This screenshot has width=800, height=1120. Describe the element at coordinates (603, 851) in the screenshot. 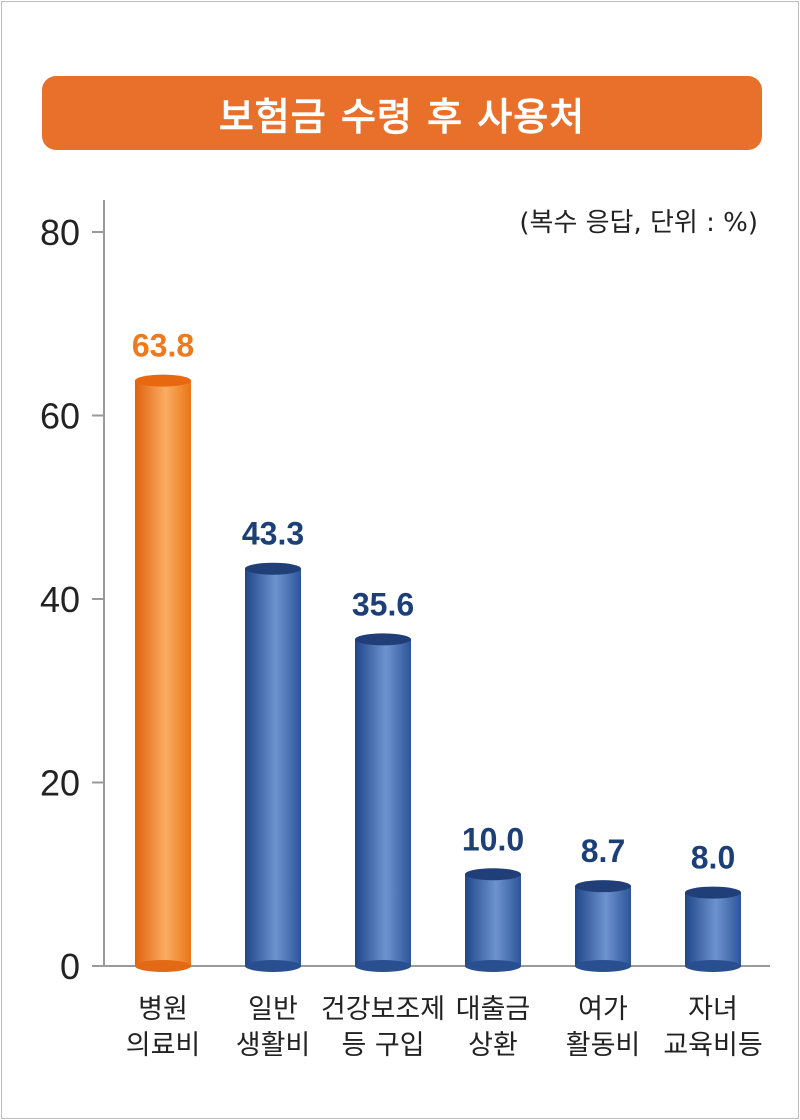

I see `value-label: 8.7` at that location.